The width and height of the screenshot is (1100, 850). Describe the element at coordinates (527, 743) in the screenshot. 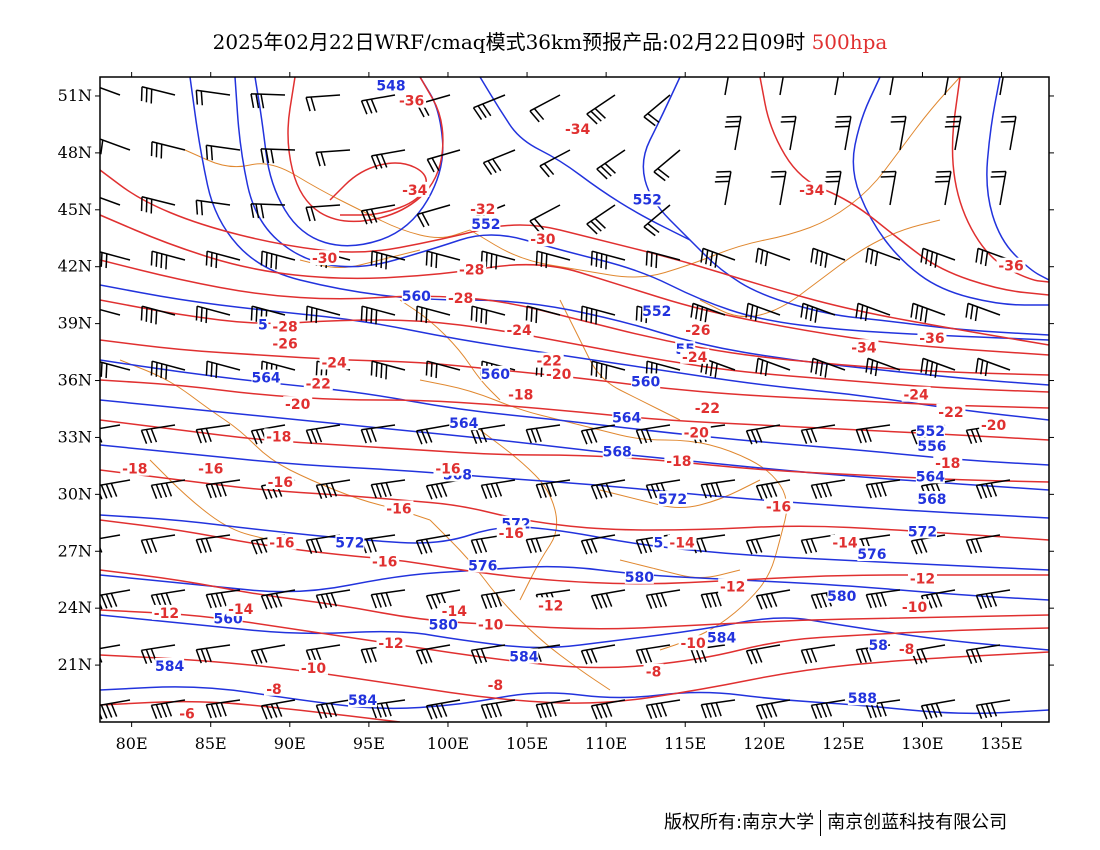

I see `lon-tick-label: 105E` at that location.